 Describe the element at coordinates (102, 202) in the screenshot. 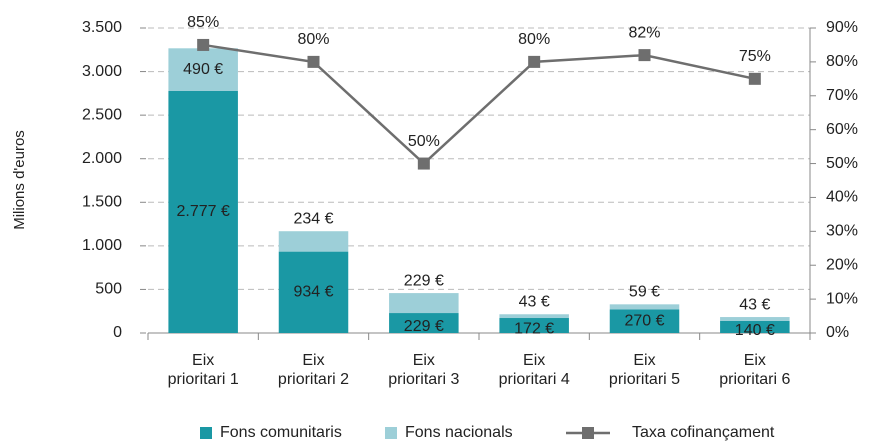

I see `y-tick-label: 1.500` at that location.